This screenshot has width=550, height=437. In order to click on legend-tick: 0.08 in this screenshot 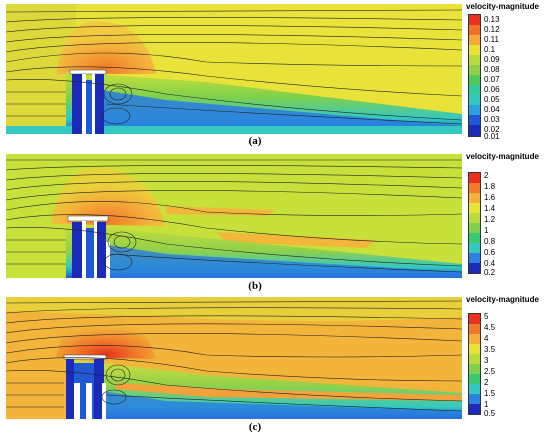, I will do `click(492, 69)`.